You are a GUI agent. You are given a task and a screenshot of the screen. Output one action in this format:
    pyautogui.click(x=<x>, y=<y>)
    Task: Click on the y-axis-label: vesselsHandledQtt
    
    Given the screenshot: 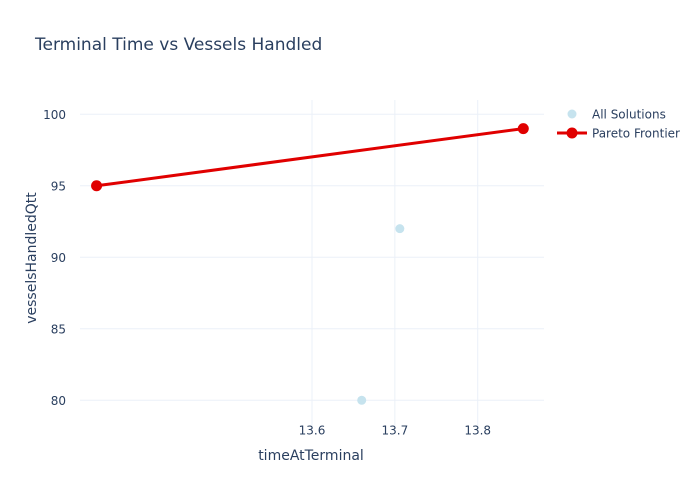 What is the action you would take?
    pyautogui.click(x=32, y=258)
    